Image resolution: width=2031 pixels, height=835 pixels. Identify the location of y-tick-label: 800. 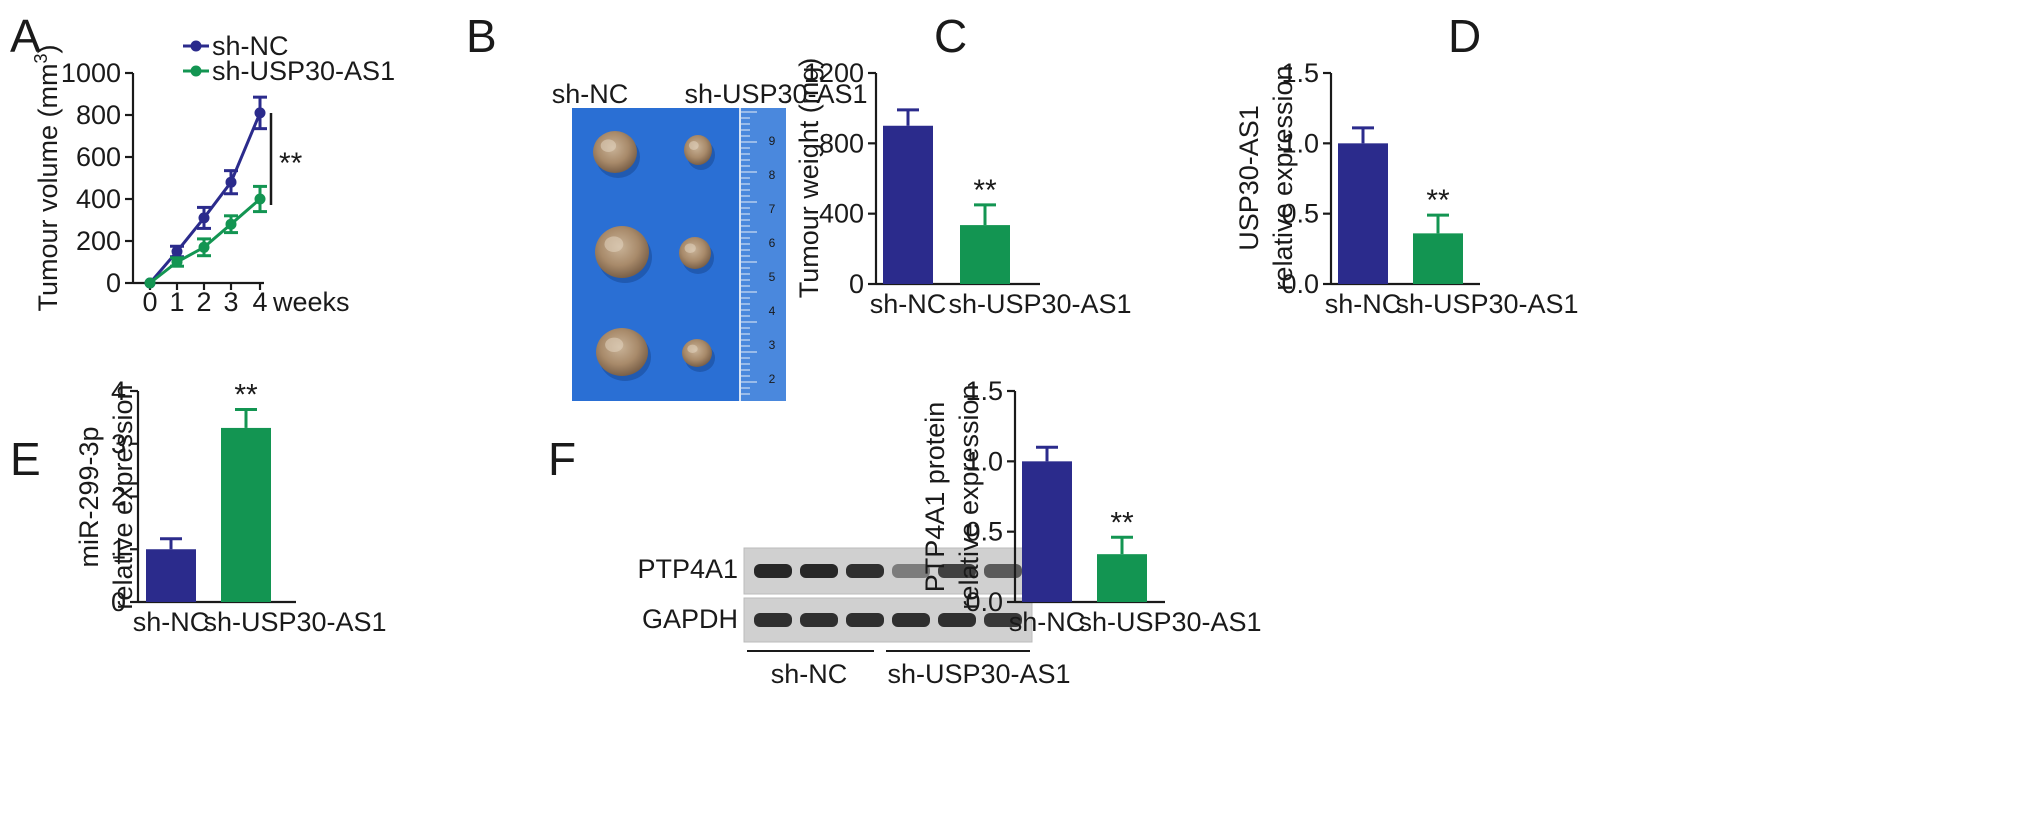
(98, 115).